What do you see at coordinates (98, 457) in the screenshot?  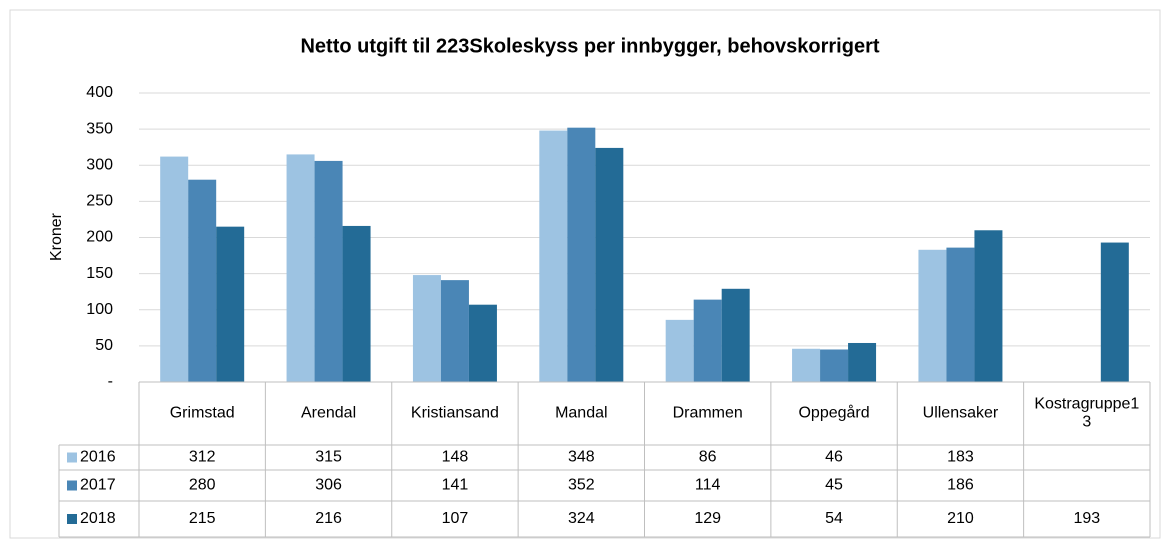 I see `legend-label: 2016` at bounding box center [98, 457].